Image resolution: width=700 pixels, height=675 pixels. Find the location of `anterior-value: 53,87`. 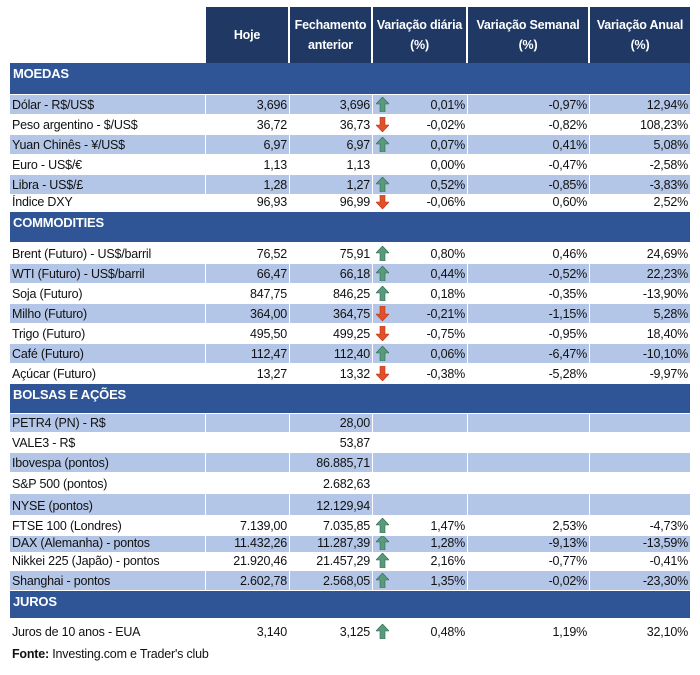

anterior-value: 53,87 is located at coordinates (354, 443).